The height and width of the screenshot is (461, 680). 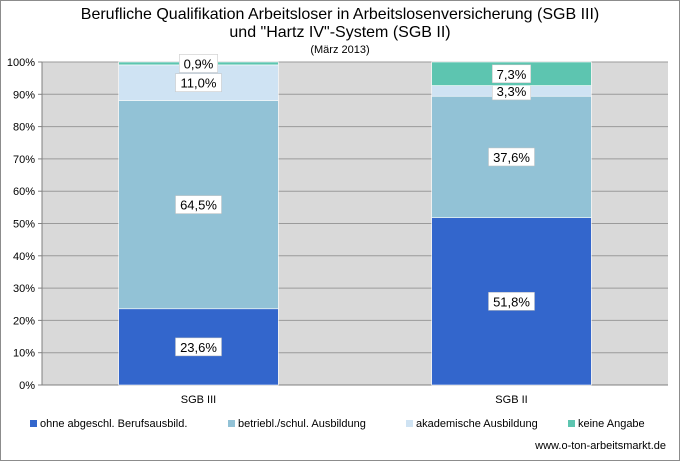 I want to click on legend-label: keine Angabe, so click(x=611, y=424).